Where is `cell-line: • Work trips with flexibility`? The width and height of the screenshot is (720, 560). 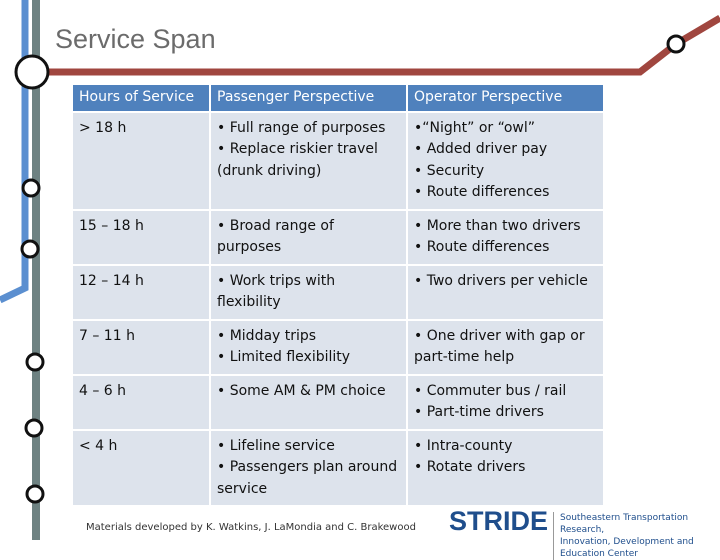
cell-line: • Work trips with flexibility is located at coordinates (276, 291).